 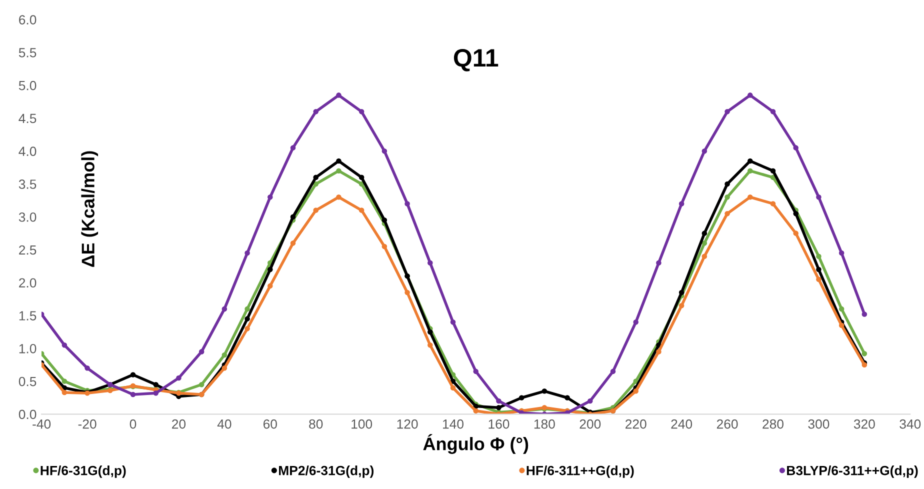 I want to click on y-tick-label: 0.0, so click(x=27, y=415).